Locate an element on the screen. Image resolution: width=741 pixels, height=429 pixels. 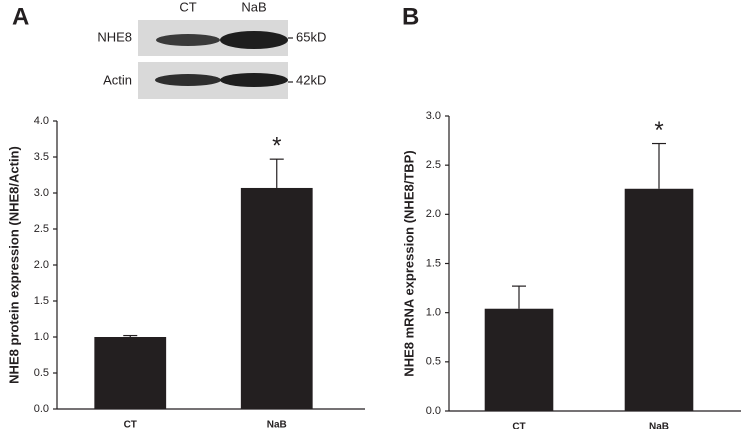
y-tick-label: 4.0 is located at coordinates (41, 121).